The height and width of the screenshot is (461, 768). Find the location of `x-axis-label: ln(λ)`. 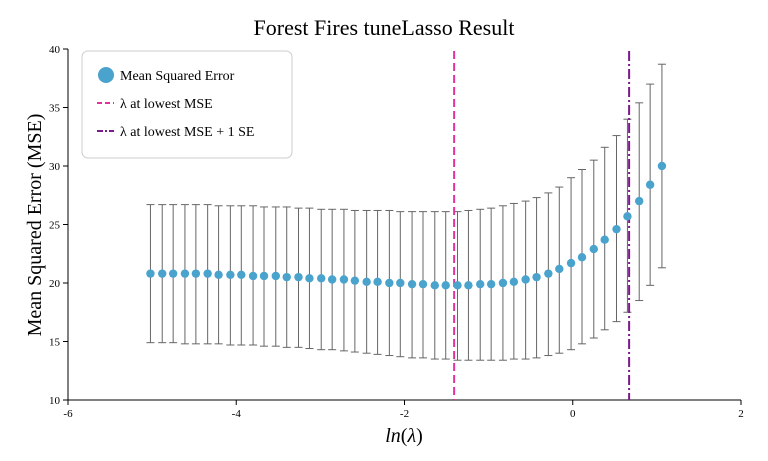

x-axis-label: ln(λ) is located at coordinates (404, 436).